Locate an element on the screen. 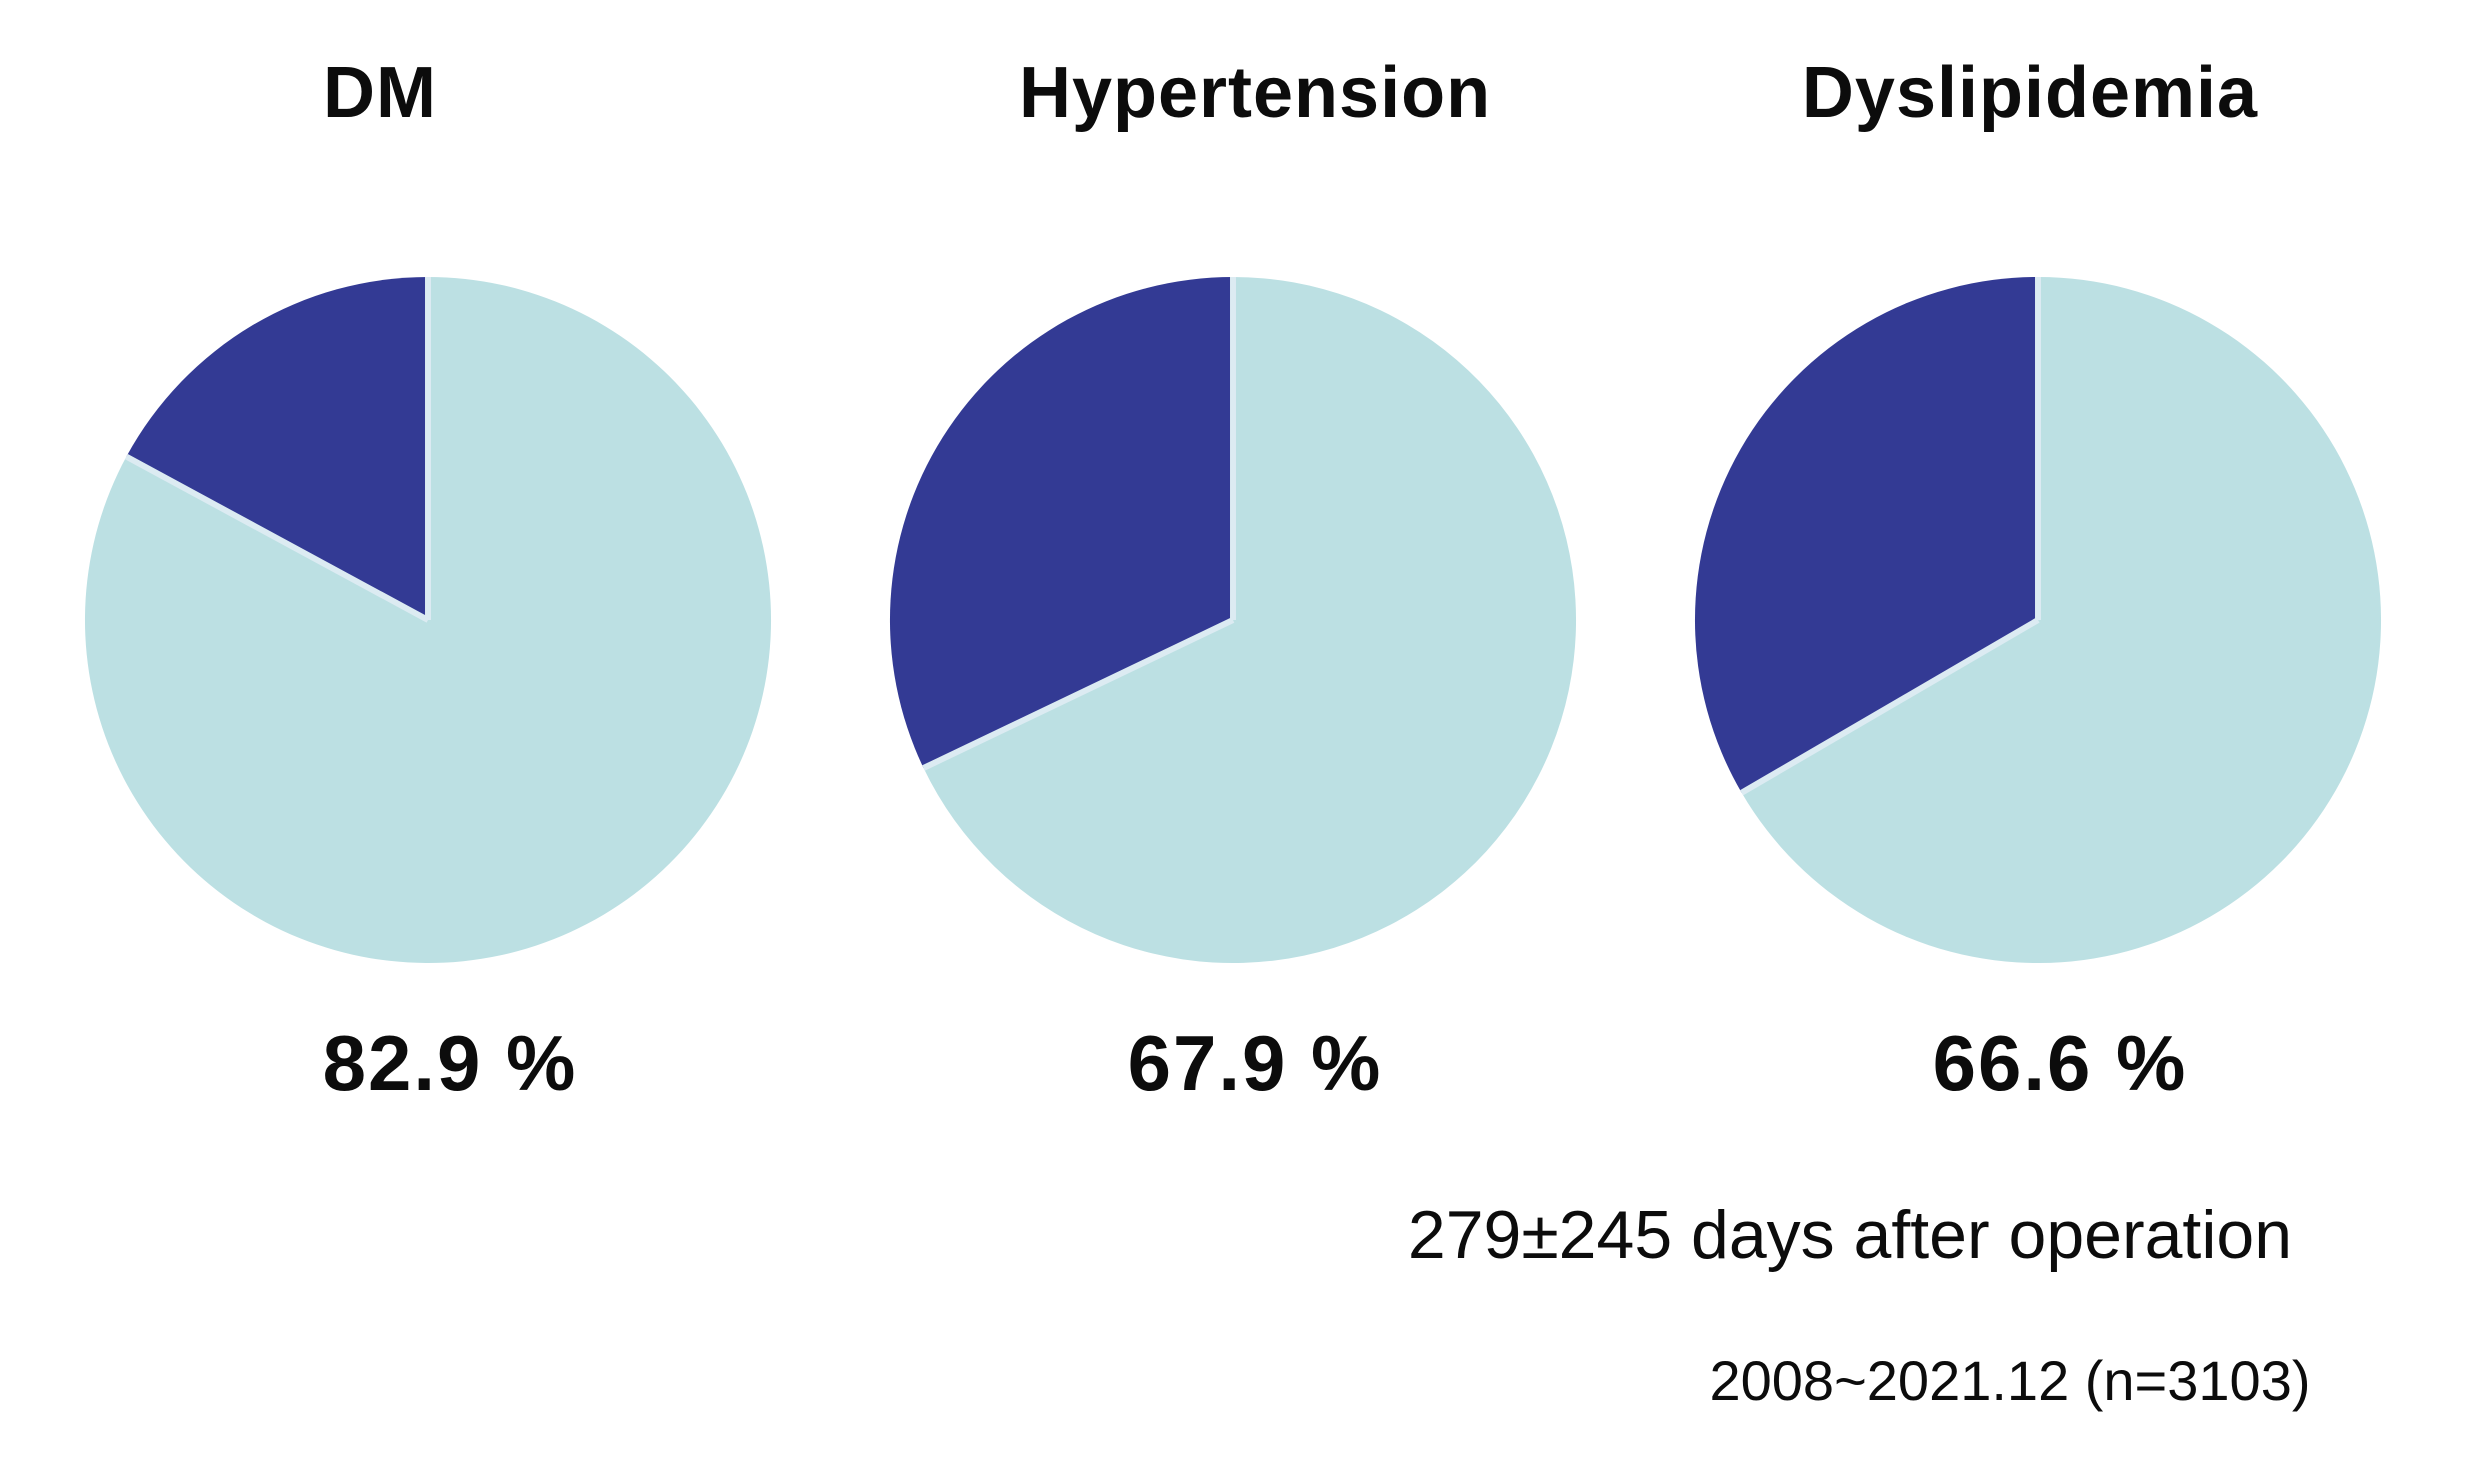 Image resolution: width=2475 pixels, height=1480 pixels. percent-label-hypertension: 67.9 % is located at coordinates (1255, 1063).